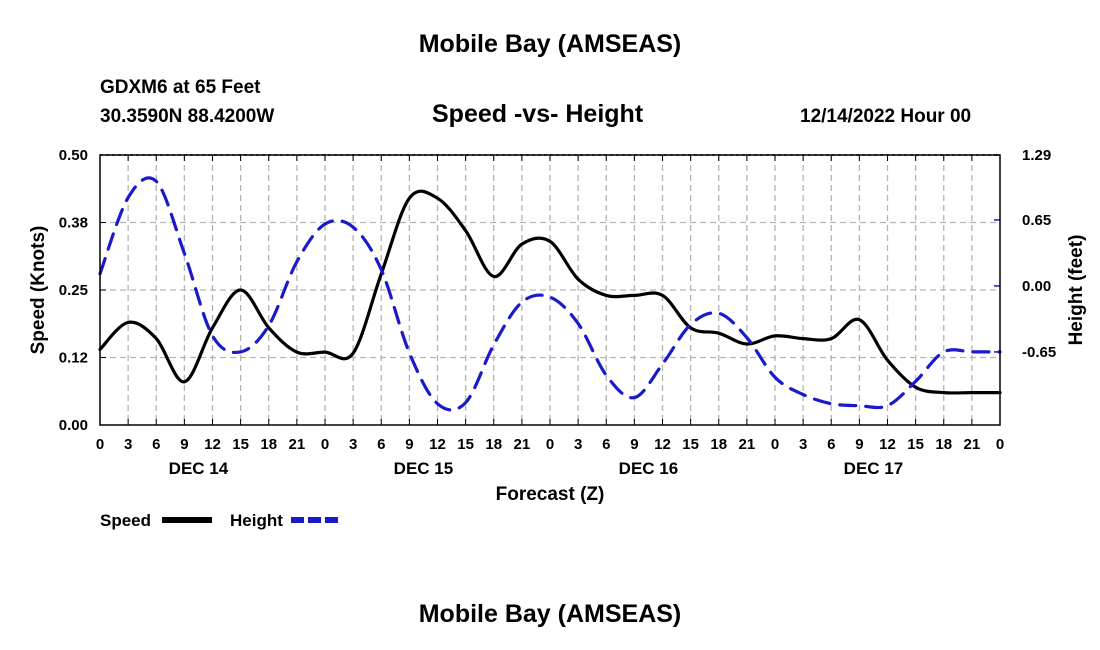 The image size is (1100, 650). What do you see at coordinates (73, 155) in the screenshot?
I see `y-tick-label: 0.50` at bounding box center [73, 155].